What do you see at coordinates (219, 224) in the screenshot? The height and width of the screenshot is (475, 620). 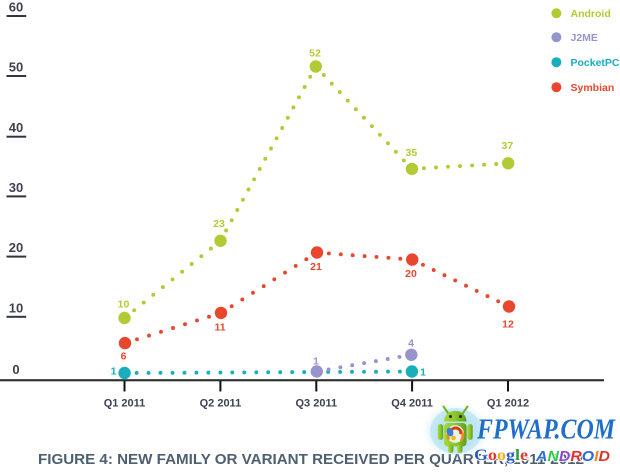 I see `svg-text: 23` at bounding box center [219, 224].